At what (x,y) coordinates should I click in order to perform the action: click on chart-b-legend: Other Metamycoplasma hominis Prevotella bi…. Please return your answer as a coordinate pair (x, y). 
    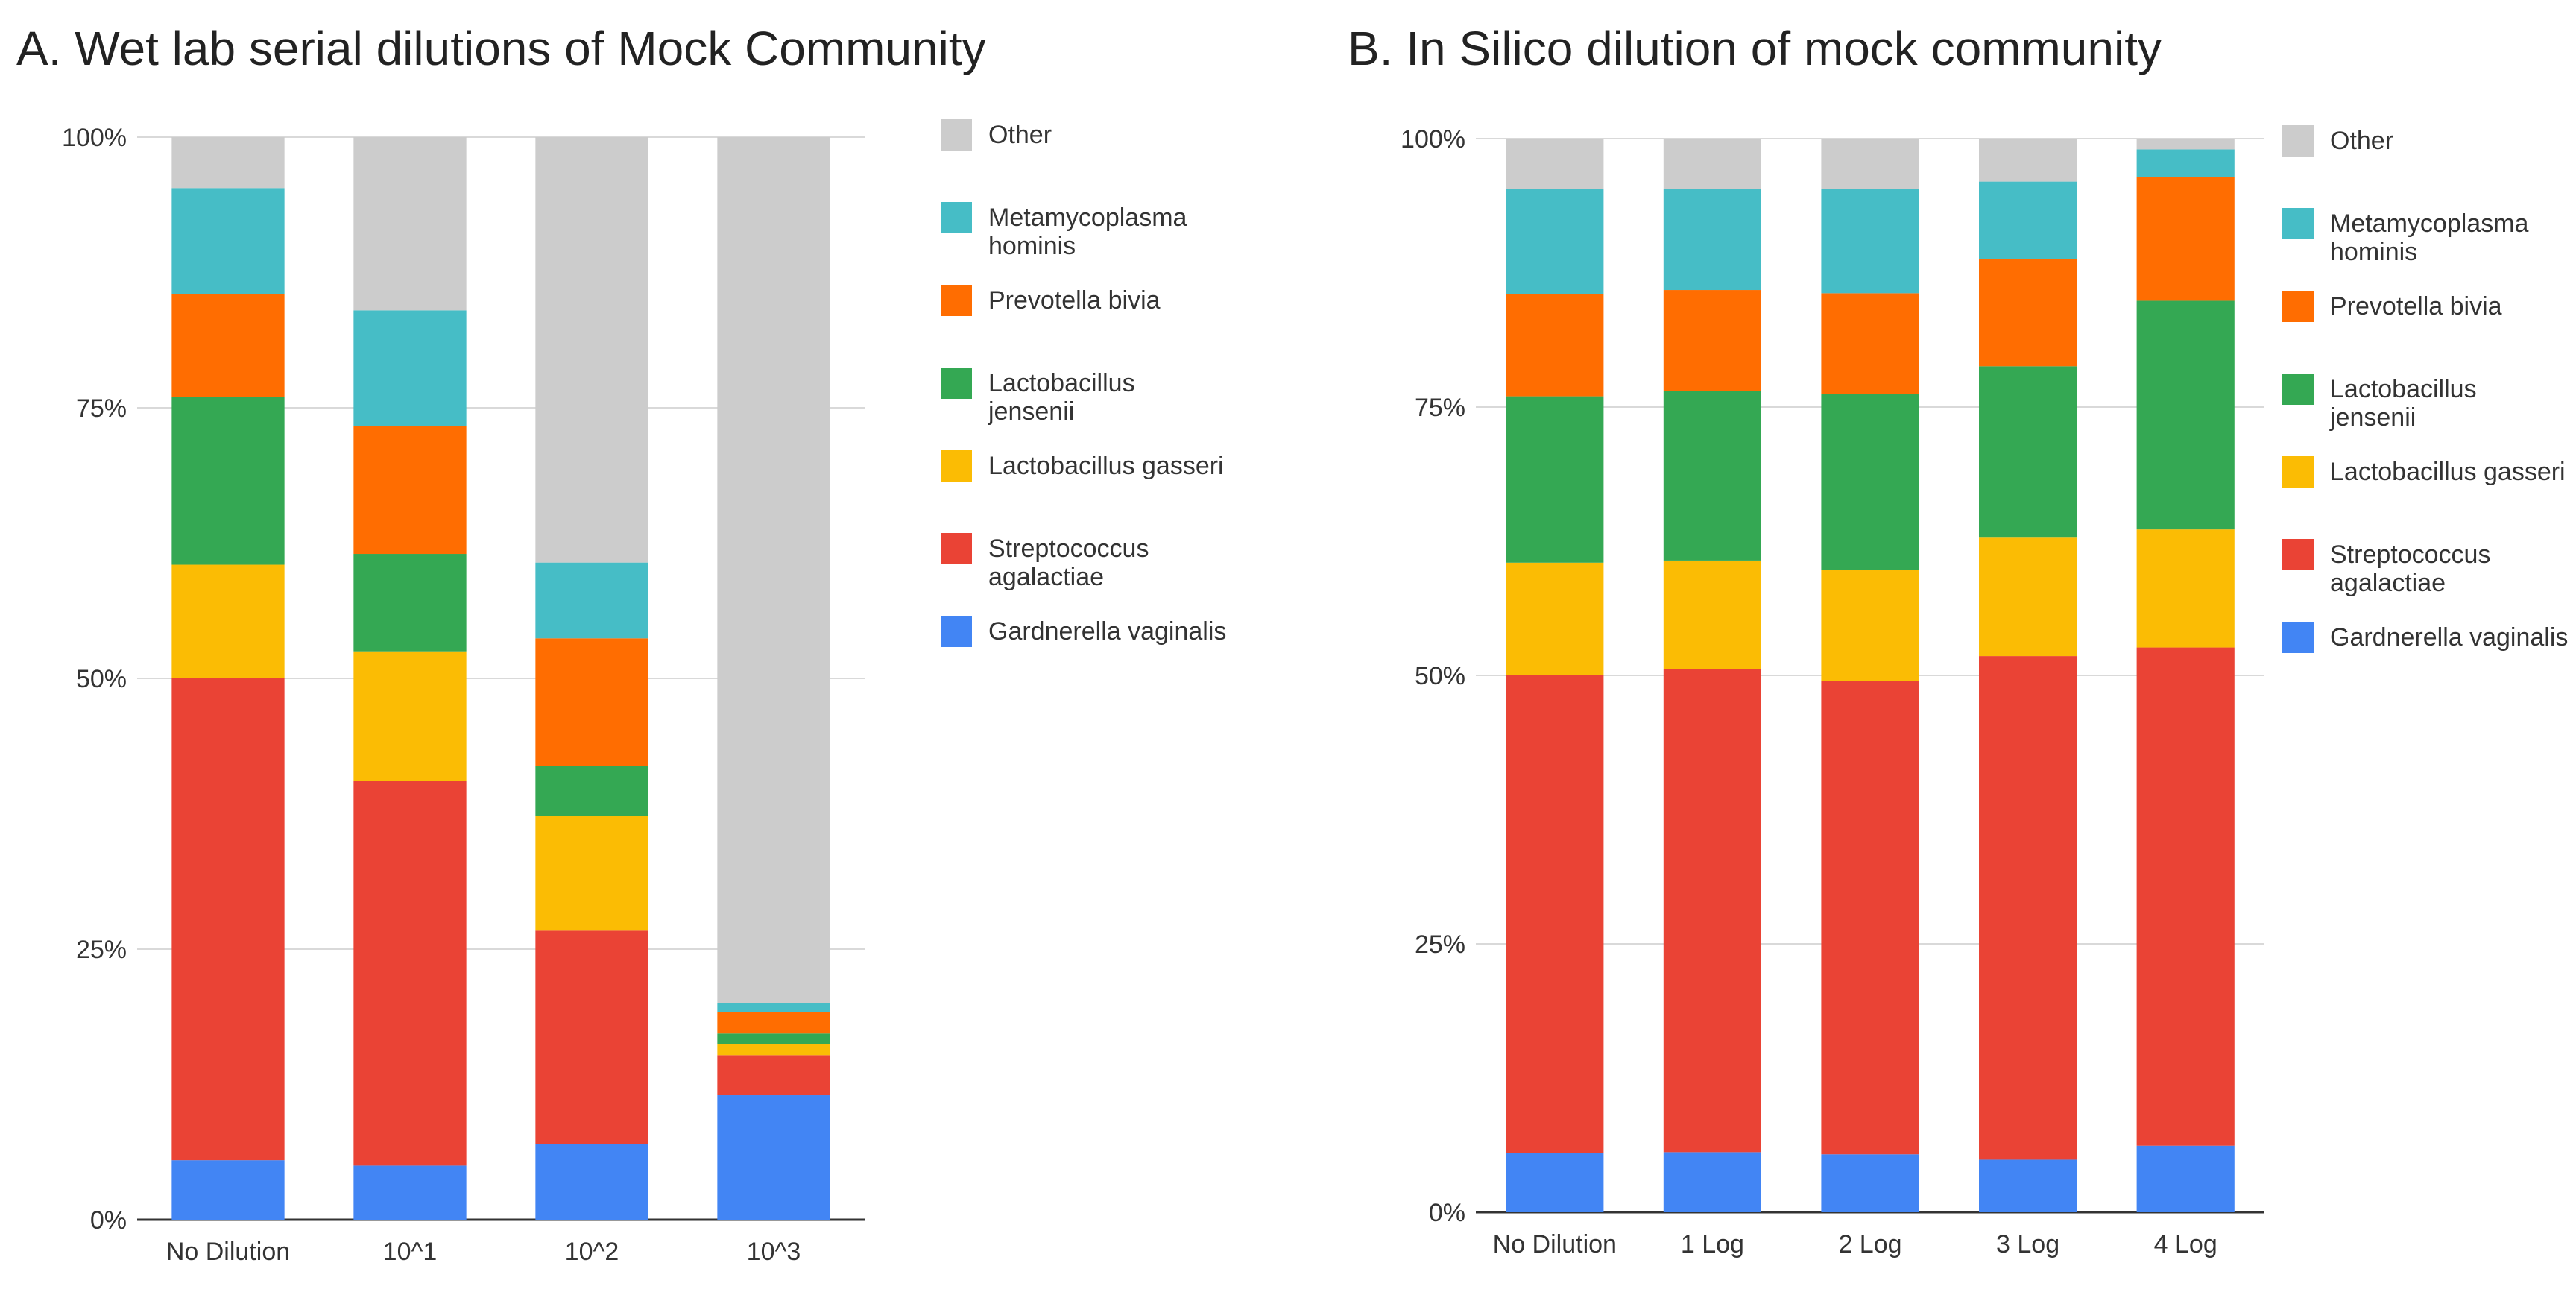
    Looking at the image, I should click on (2425, 389).